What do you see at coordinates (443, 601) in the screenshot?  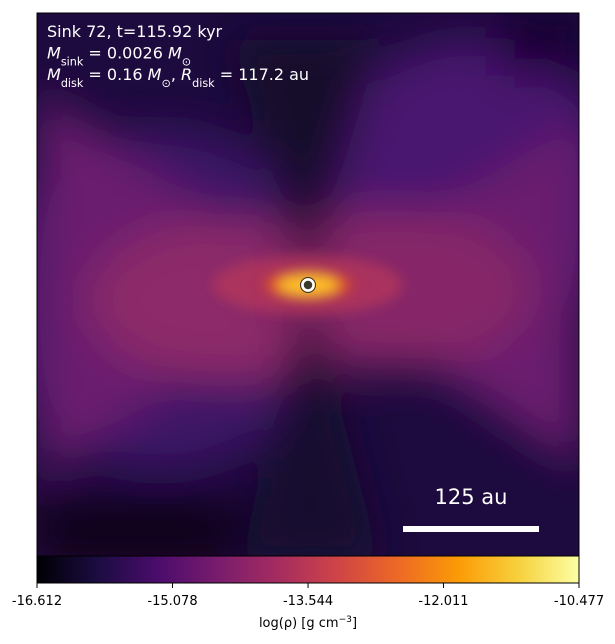 I see `colorbar-tick-label: -12.011` at bounding box center [443, 601].